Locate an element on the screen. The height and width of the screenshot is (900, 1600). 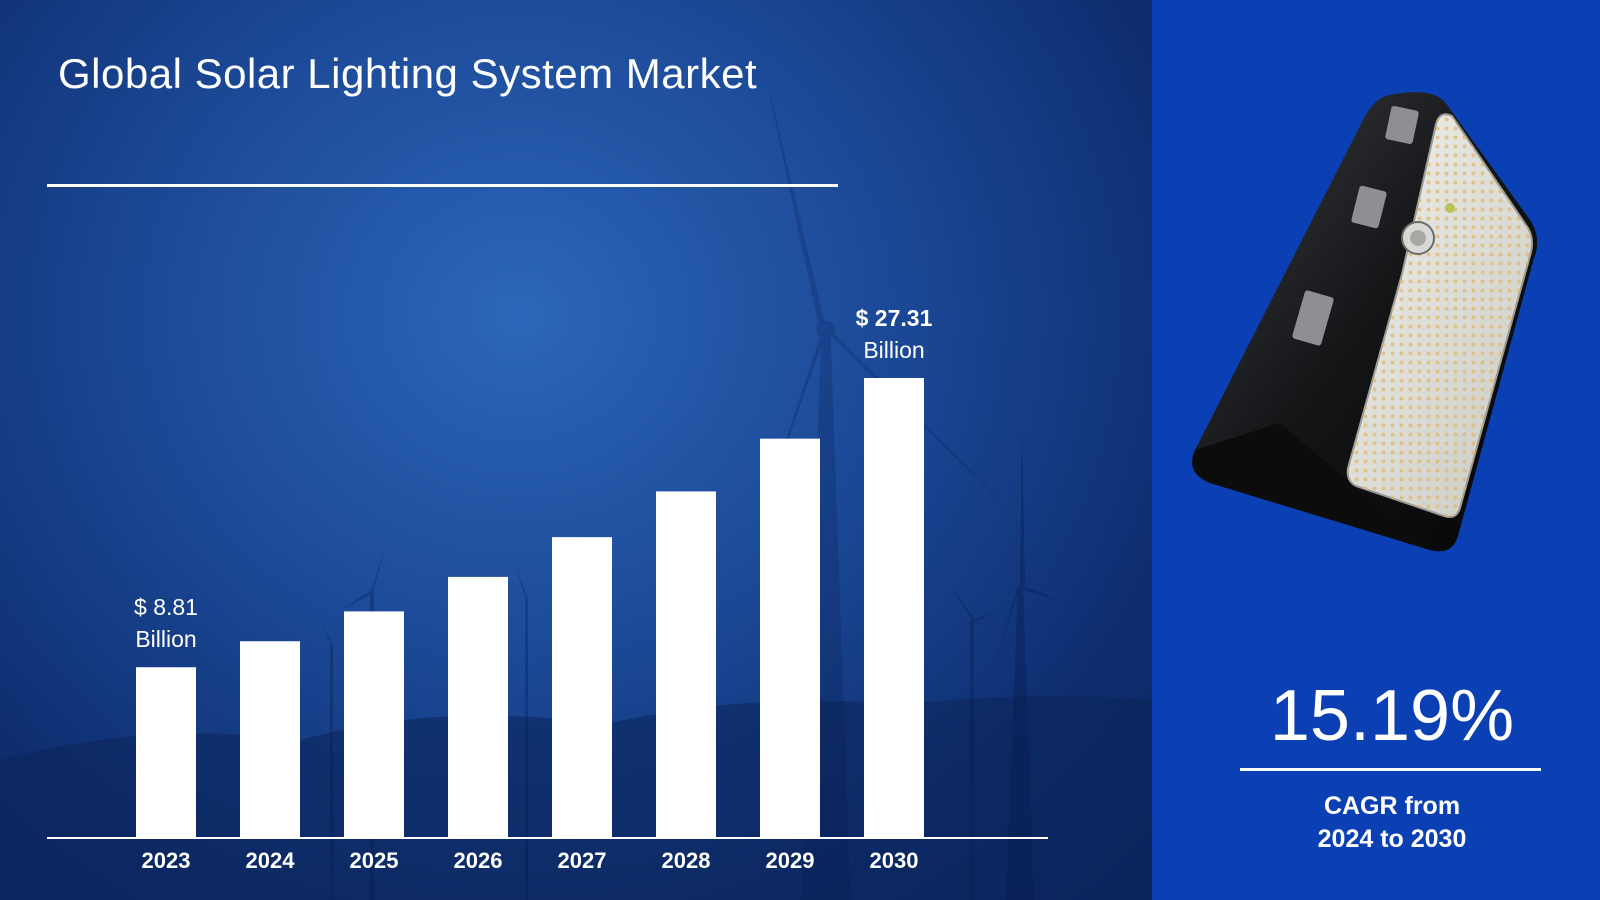
bar-2029 is located at coordinates (790, 638).